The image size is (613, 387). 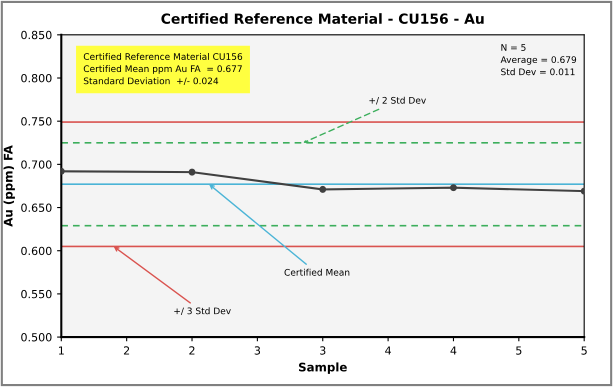 What do you see at coordinates (397, 100) in the screenshot?
I see `annotation: +/ 2 Std Dev` at bounding box center [397, 100].